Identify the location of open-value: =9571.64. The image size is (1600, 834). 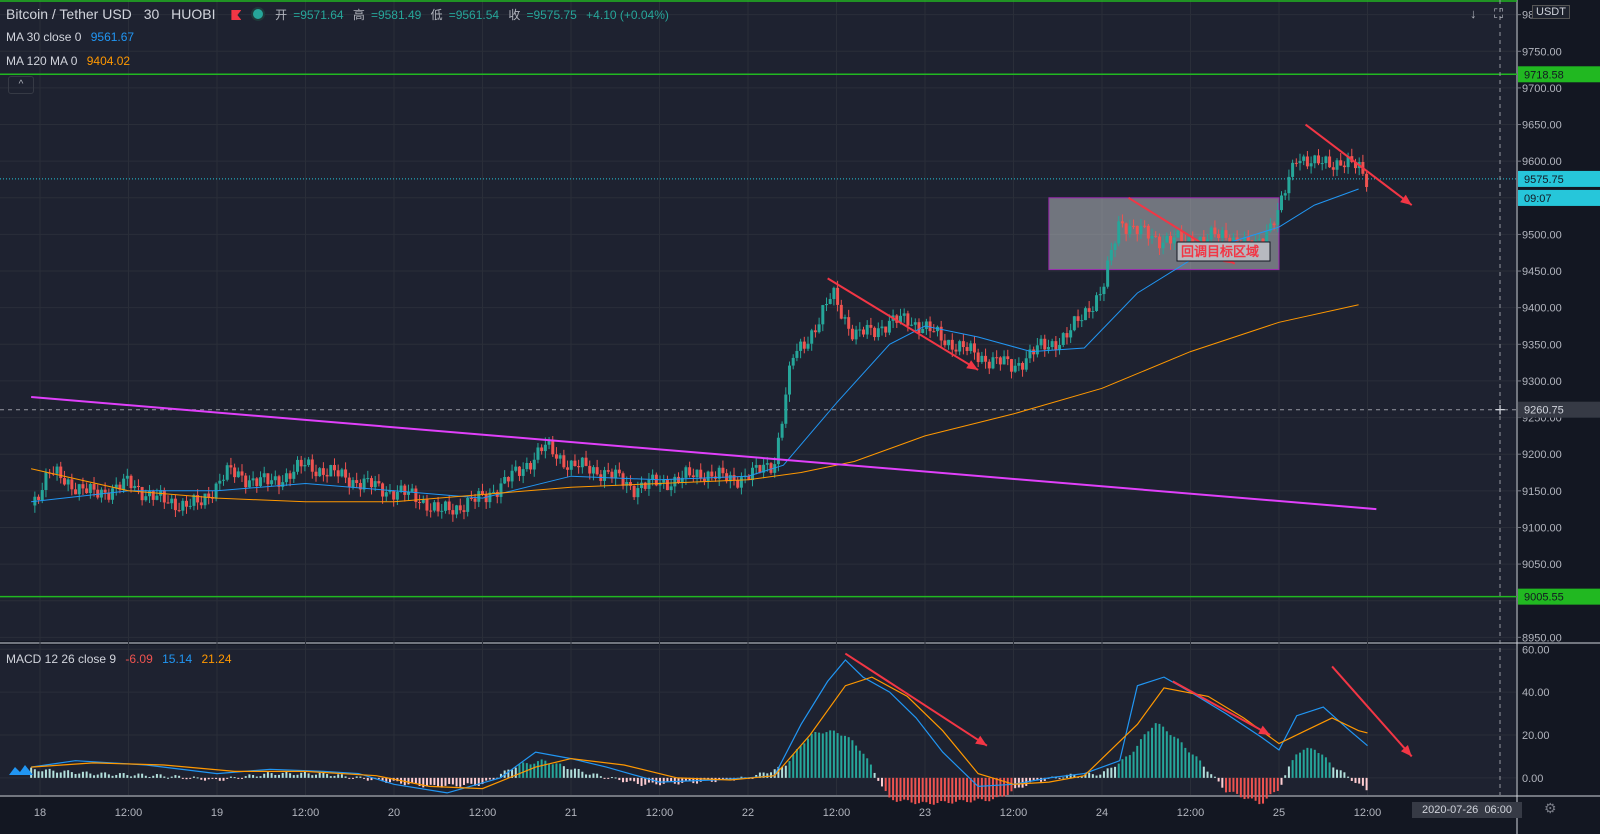
(318, 15).